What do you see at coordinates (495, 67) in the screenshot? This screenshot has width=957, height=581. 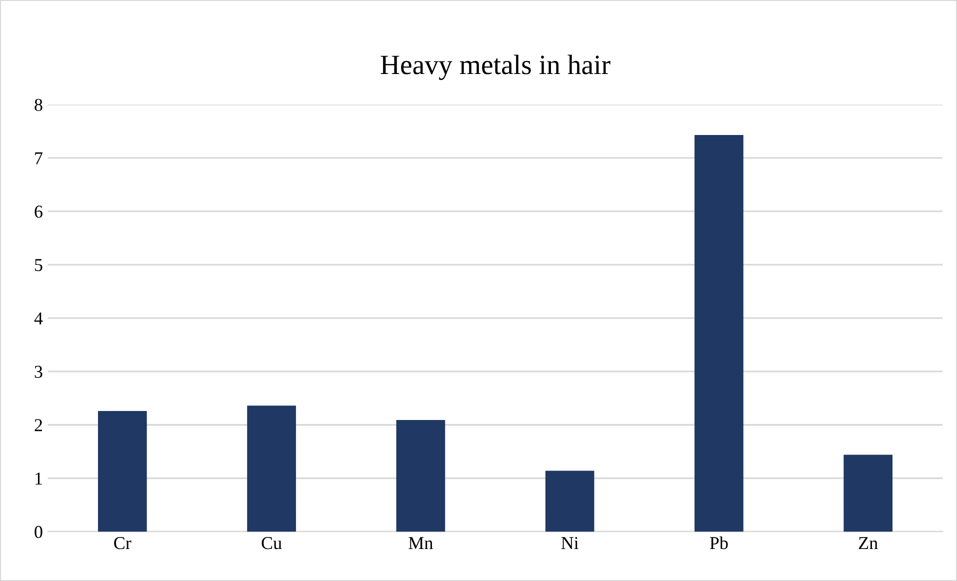 I see `chart-title: Heavy metals in hair` at bounding box center [495, 67].